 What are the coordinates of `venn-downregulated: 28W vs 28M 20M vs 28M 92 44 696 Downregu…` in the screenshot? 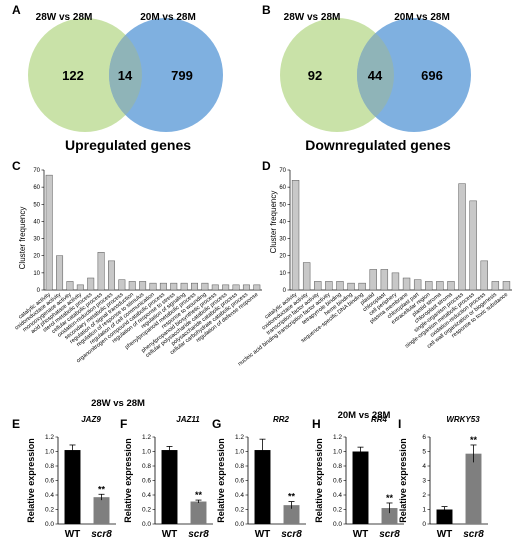 It's located at (375, 82).